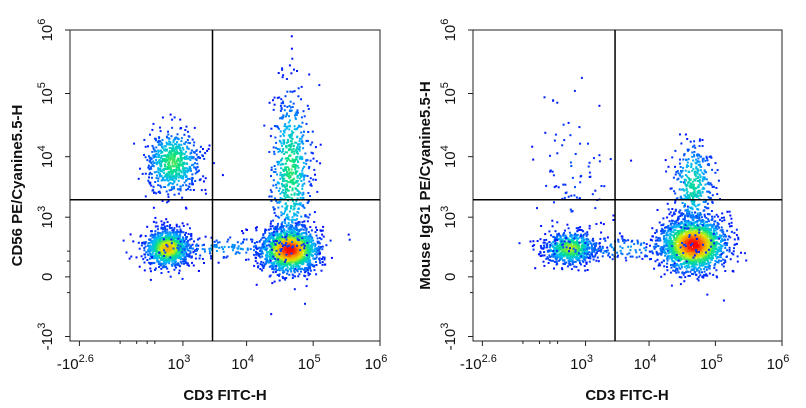 This screenshot has height=408, width=806. I want to click on x-axis-ticks: -102.6 103 104 105 106, so click(222, 357).